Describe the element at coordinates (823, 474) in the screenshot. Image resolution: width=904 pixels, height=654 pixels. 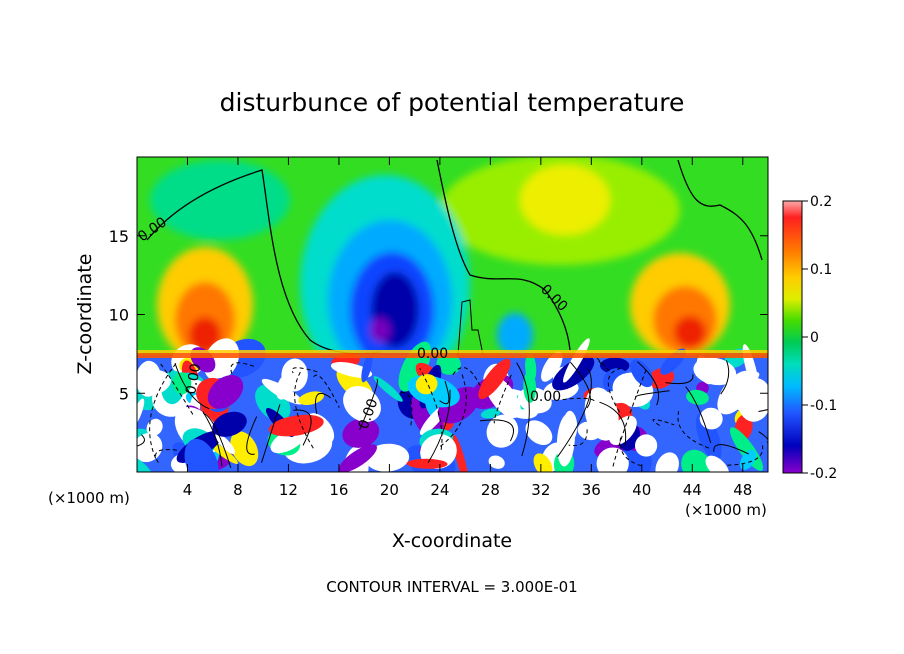
I see `colorbar-tick-label: -0.2` at that location.